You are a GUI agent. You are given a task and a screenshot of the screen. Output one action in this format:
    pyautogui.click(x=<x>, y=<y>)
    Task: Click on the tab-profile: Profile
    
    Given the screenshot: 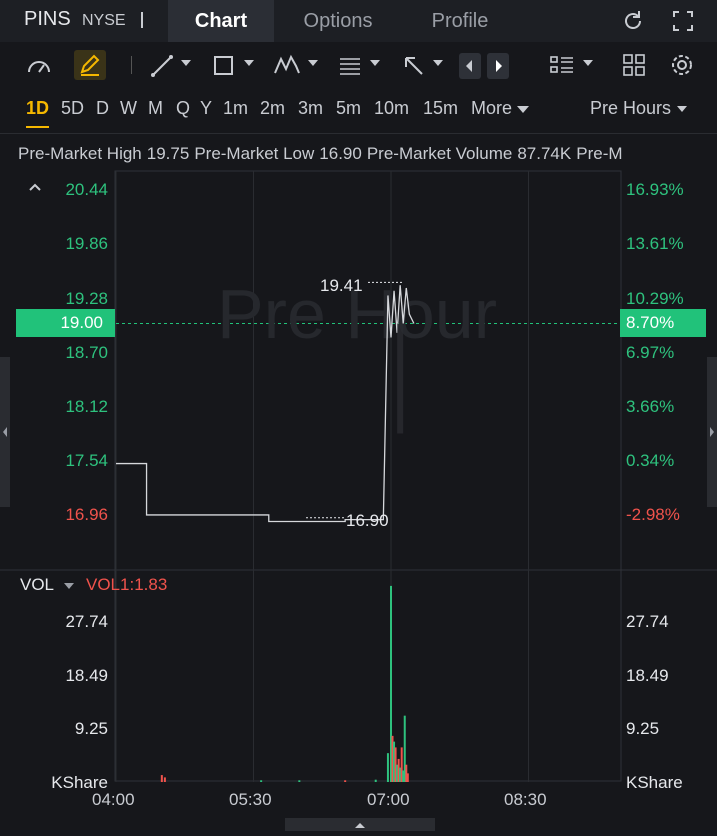 What is the action you would take?
    pyautogui.click(x=460, y=21)
    